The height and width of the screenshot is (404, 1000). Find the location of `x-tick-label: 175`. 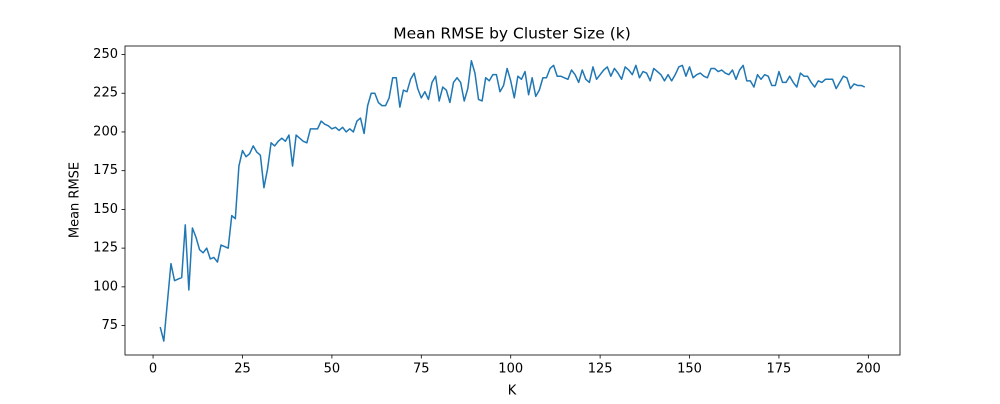

x-tick-label: 175 is located at coordinates (779, 369).